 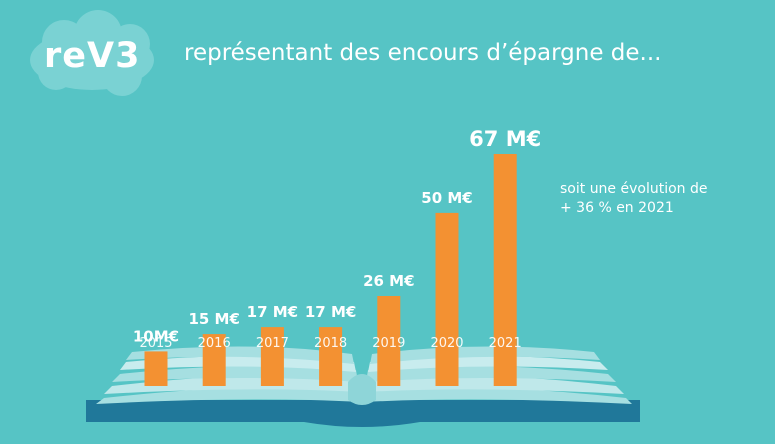 What do you see at coordinates (446, 198) in the screenshot?
I see `data-label-2020: 50 M€` at bounding box center [446, 198].